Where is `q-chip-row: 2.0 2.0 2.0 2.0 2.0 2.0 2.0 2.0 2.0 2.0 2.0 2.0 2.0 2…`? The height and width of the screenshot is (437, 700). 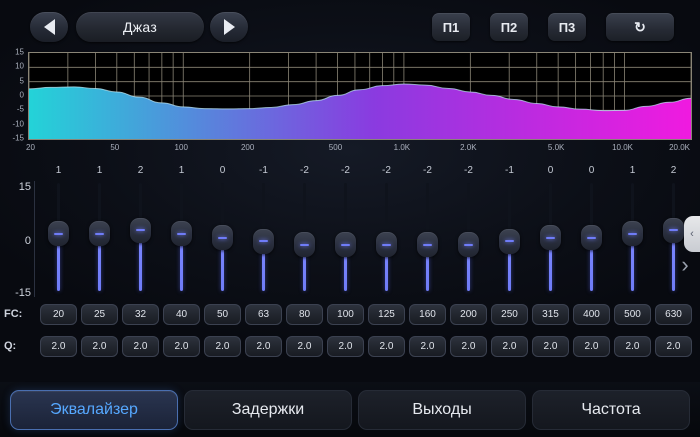 q-chip-row: 2.0 2.0 2.0 2.0 2.0 2.0 2.0 2.0 2.0 2.0 2.0 2.0 2.0 2… is located at coordinates (366, 348).